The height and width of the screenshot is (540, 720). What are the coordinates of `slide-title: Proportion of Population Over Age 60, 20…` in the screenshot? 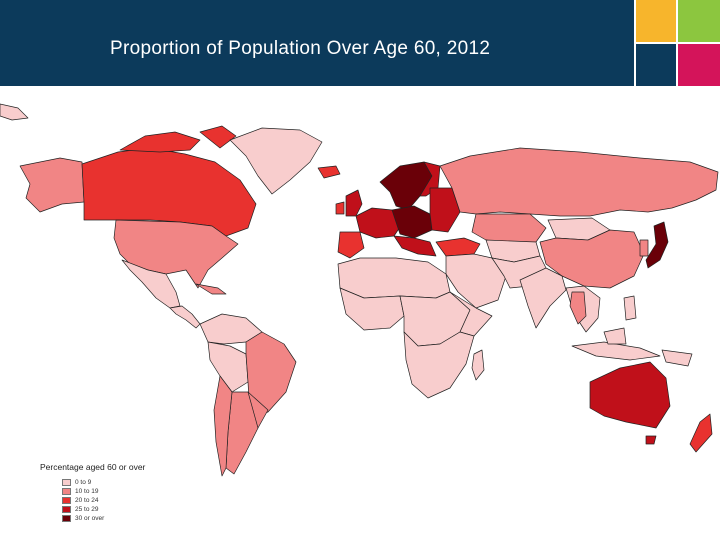 It's located at (300, 48).